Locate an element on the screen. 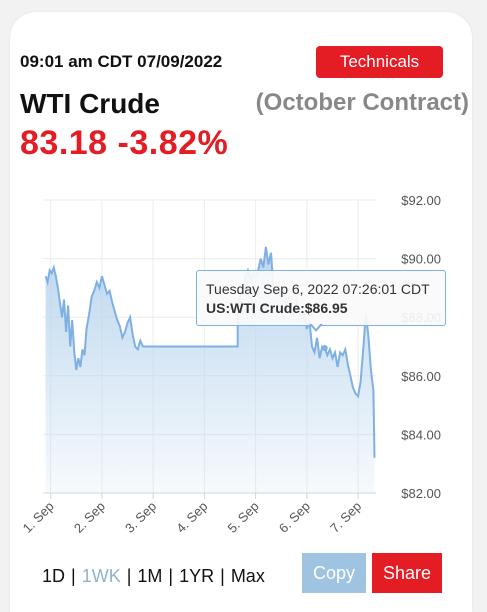  y-axis: $92.00$90.00$88.00$86.00$84.00$82.00 is located at coordinates (421, 347).